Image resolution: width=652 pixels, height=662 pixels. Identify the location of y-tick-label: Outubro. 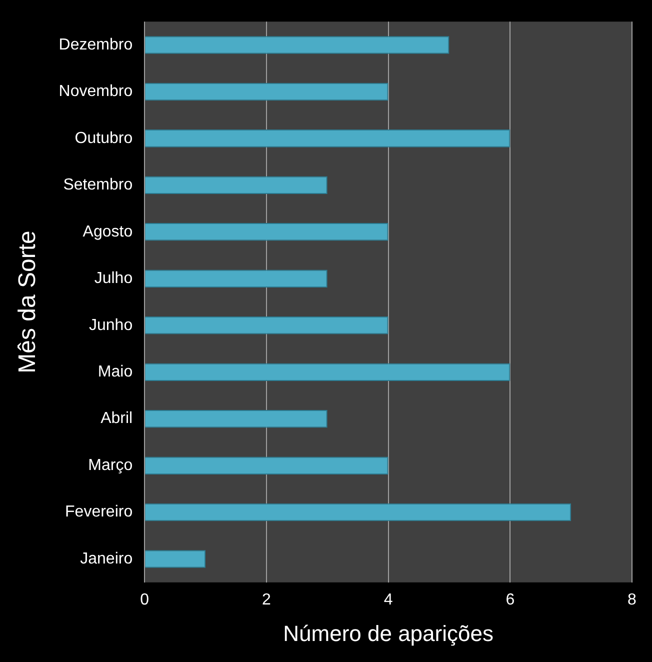
(103, 138).